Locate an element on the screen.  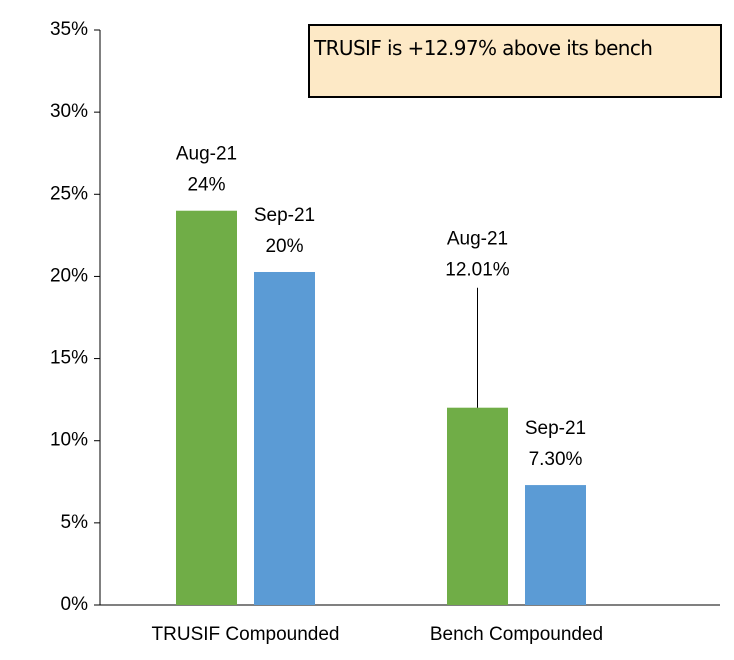
y-tick-label: 30% is located at coordinates (69, 111).